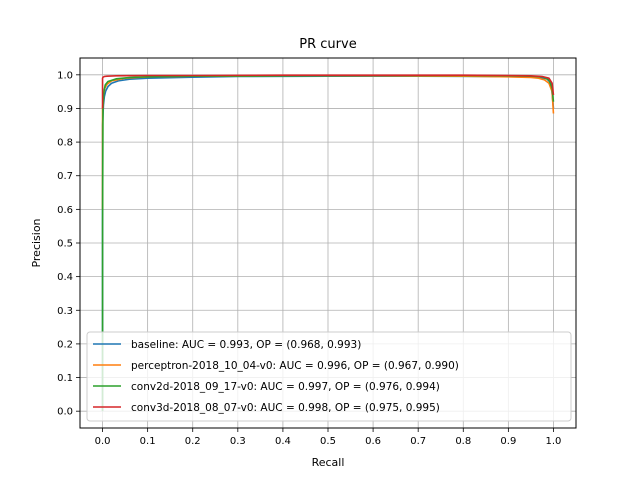  I want to click on y-tick-label: 0.5, so click(65, 244).